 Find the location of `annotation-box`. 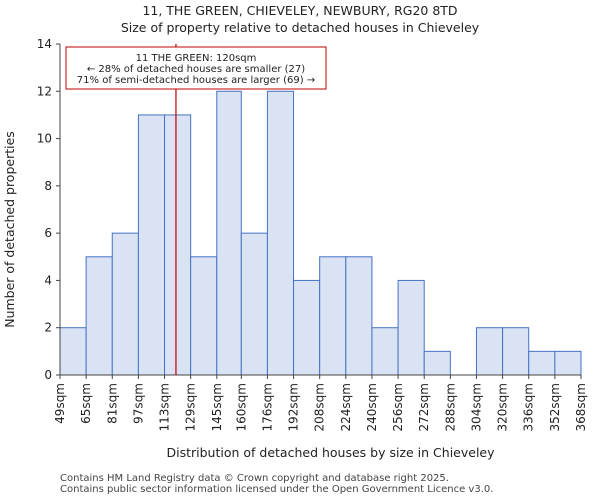

annotation-box is located at coordinates (196, 68).